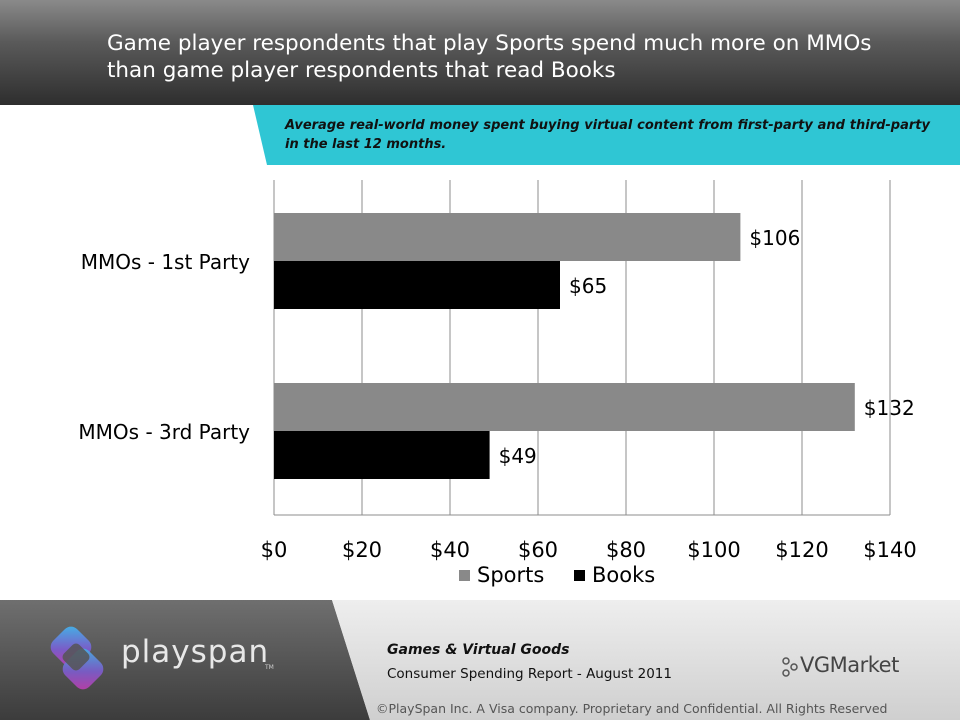 This screenshot has height=720, width=960. I want to click on x-tick-label: $140, so click(889, 550).